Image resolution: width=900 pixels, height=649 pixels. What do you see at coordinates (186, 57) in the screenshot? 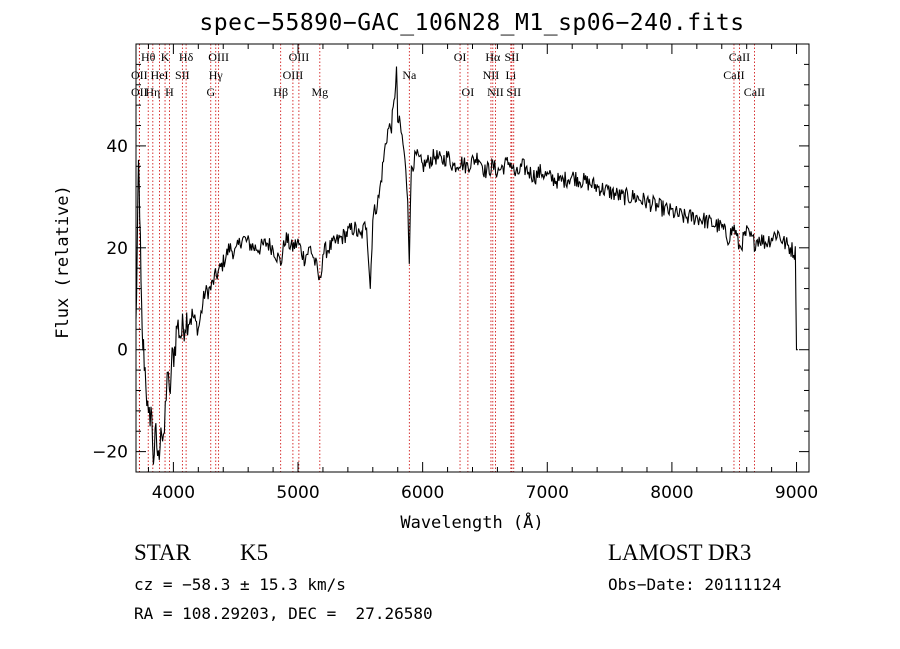
I see `line-marker-label: Hδ` at bounding box center [186, 57].